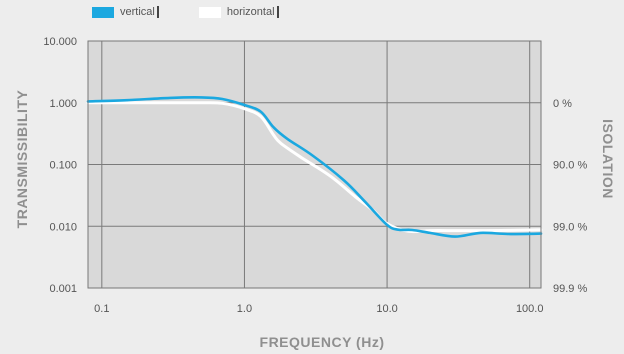 The width and height of the screenshot is (624, 354). What do you see at coordinates (244, 309) in the screenshot?
I see `x-tick-label: 1.0` at bounding box center [244, 309].